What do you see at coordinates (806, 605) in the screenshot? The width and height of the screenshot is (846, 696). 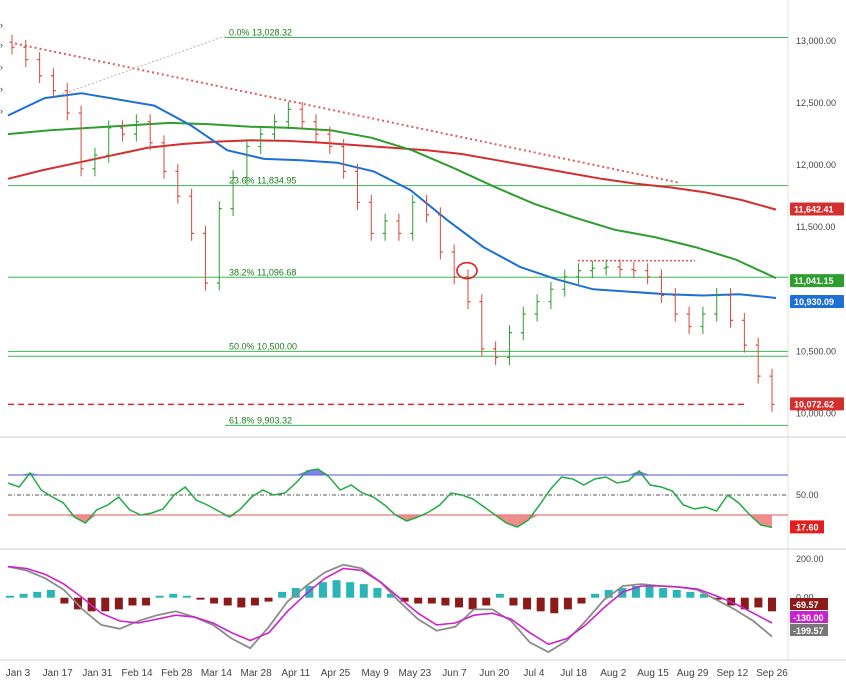 I see `macd-value-tag-label: -69.57` at bounding box center [806, 605].